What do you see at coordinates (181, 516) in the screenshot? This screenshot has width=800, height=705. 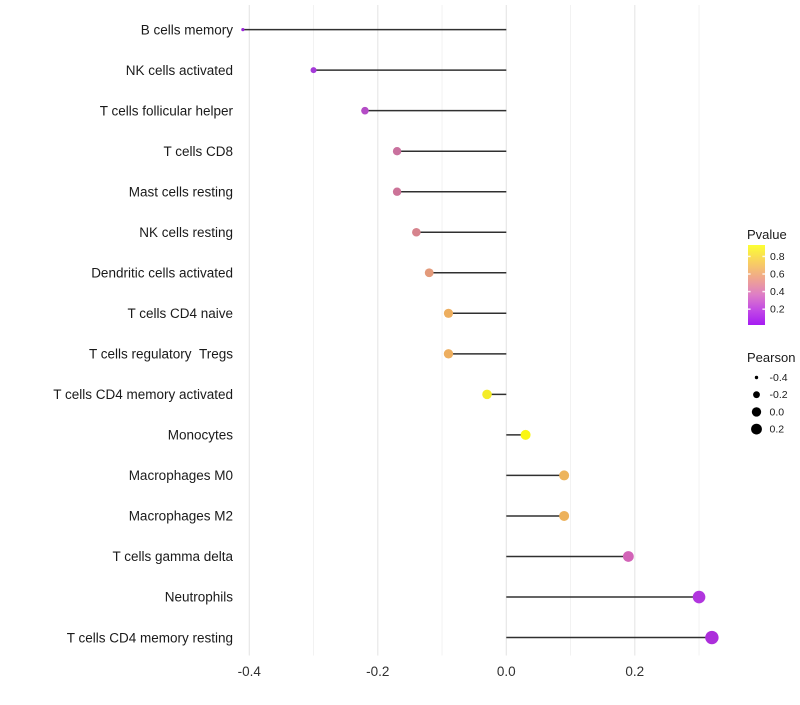 I see `category-label: Macrophages M2` at bounding box center [181, 516].